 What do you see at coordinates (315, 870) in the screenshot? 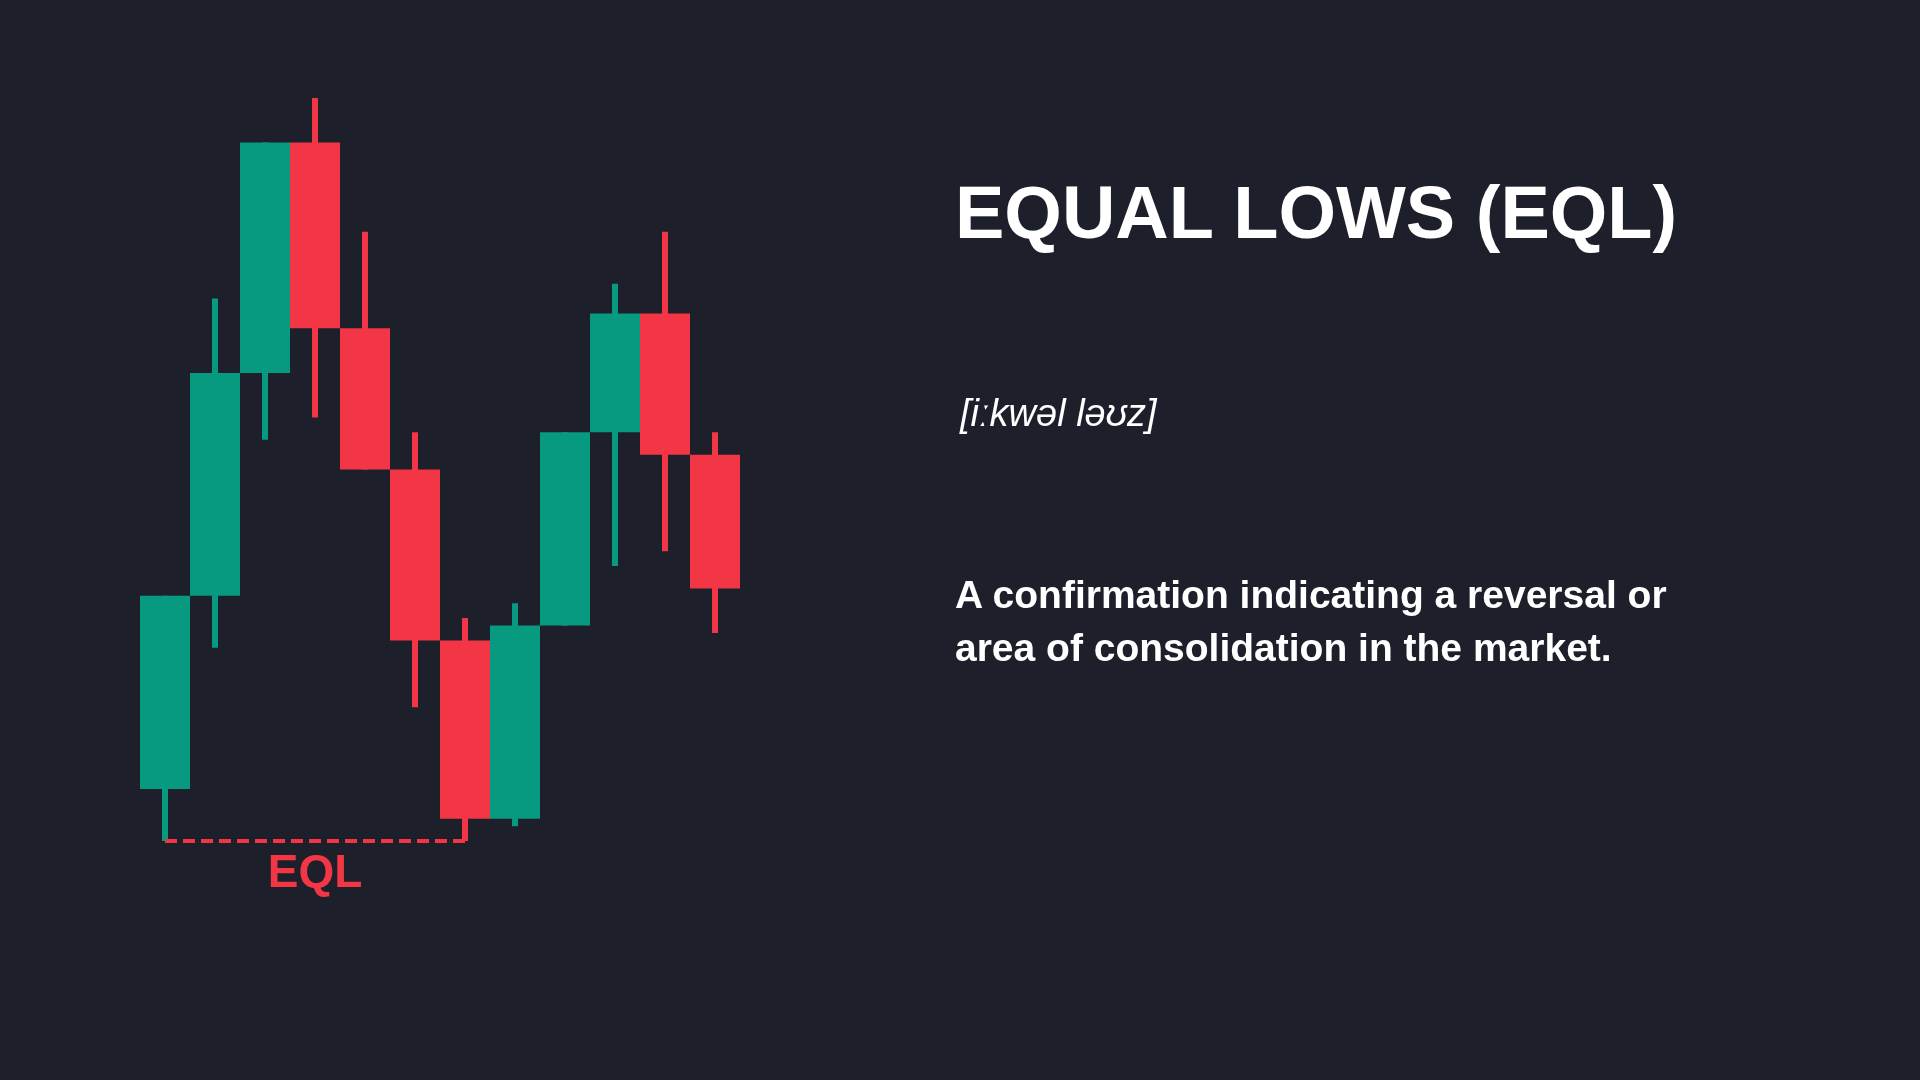
I see `ref-line-label: EQL` at bounding box center [315, 870].